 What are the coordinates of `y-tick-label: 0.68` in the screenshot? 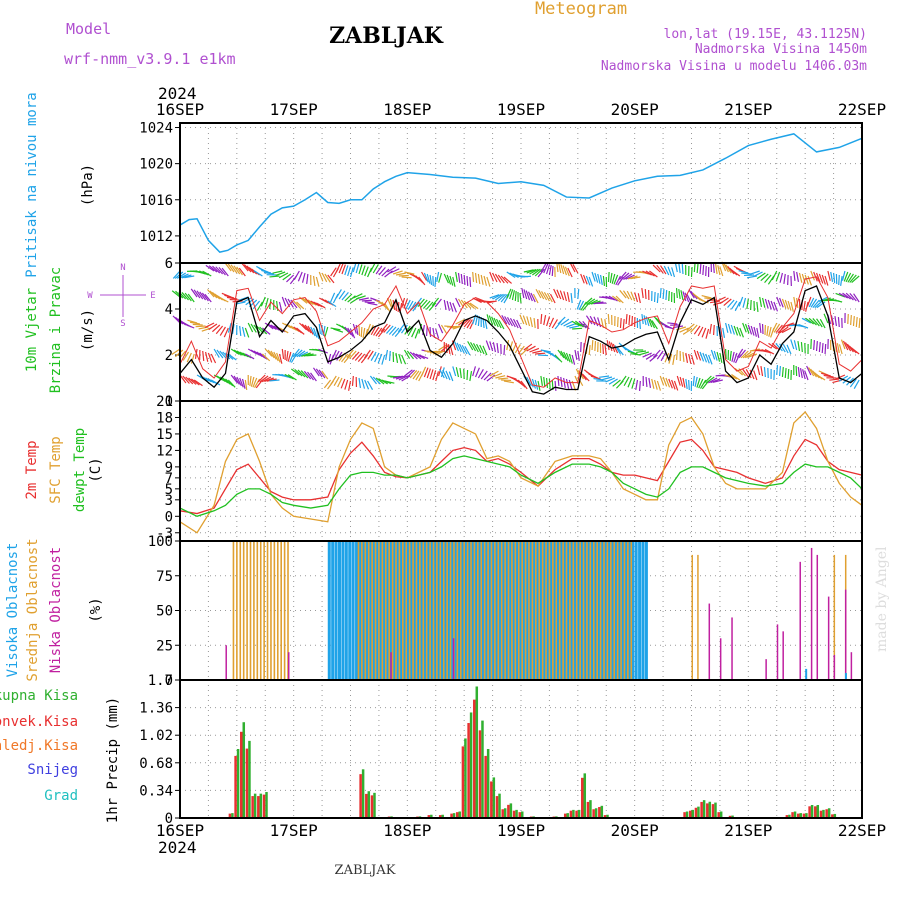 It's located at (156, 764).